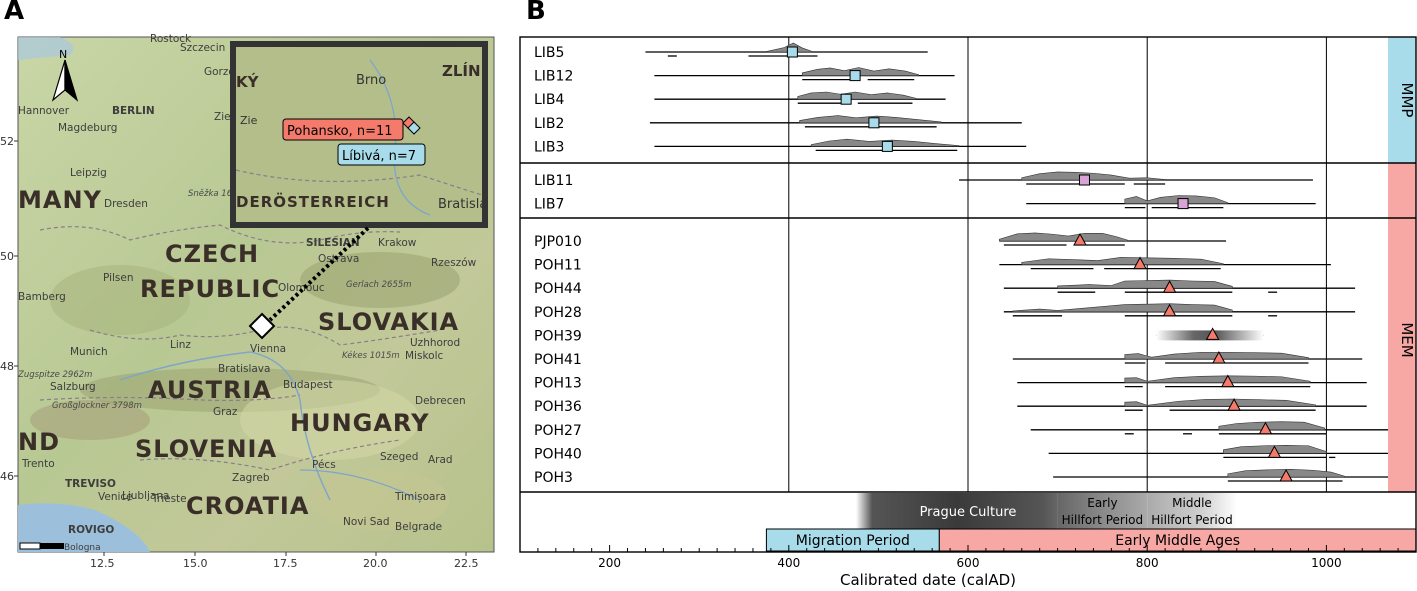 Image resolution: width=1417 pixels, height=591 pixels. I want to click on city-olomouc: Olomouc, so click(301, 288).